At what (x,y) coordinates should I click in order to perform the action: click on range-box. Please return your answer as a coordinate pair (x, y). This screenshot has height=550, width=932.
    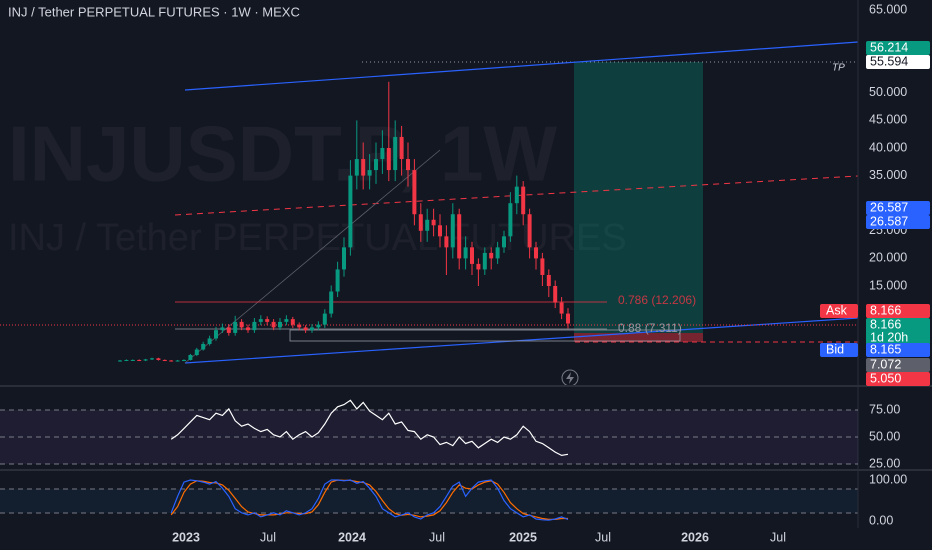
    Looking at the image, I should click on (485, 335).